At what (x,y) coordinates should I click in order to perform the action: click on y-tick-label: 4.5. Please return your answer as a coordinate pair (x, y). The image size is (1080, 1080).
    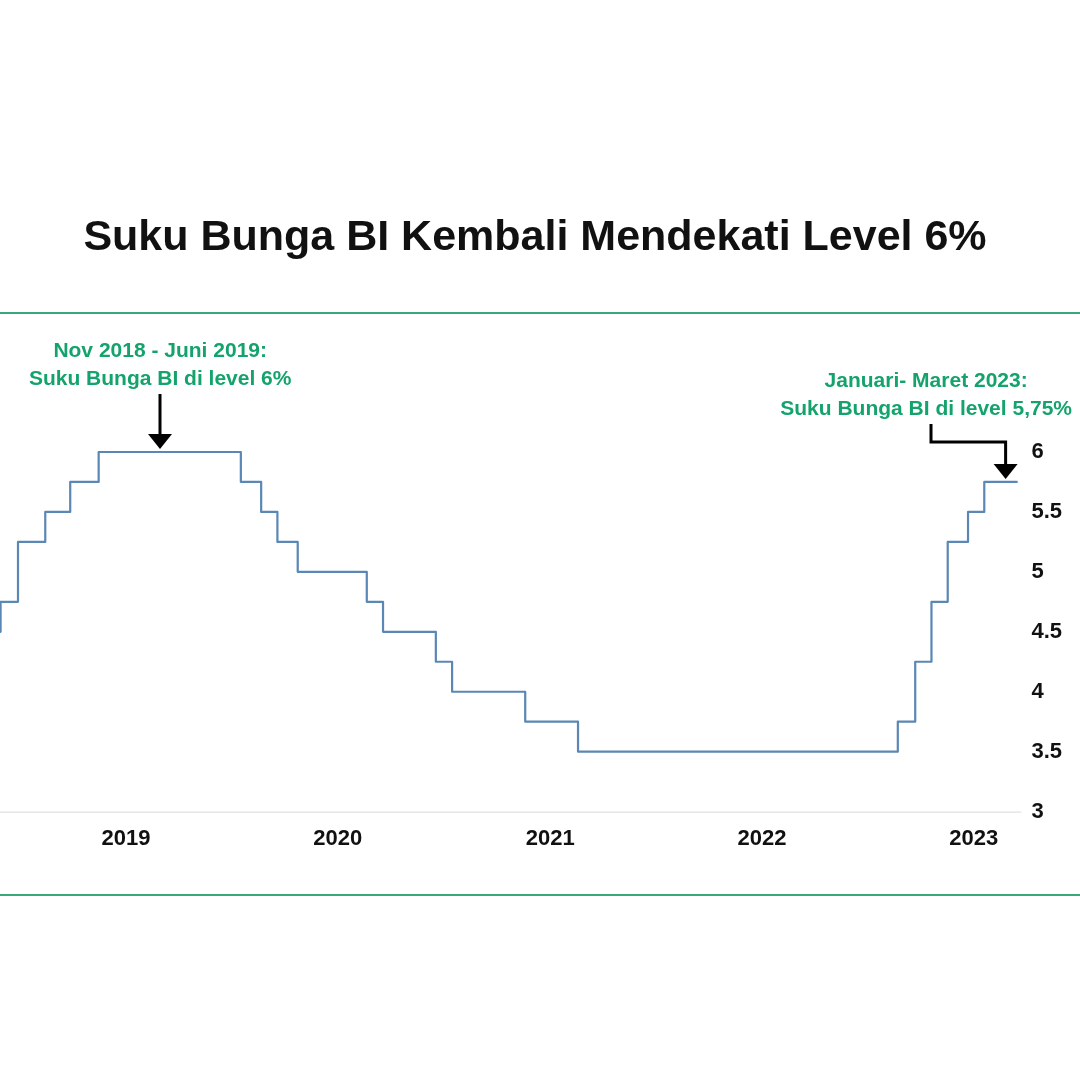
    Looking at the image, I should click on (1047, 630).